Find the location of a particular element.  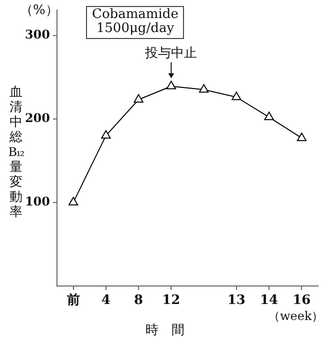

x-axis-title: 時 間 is located at coordinates (165, 330).